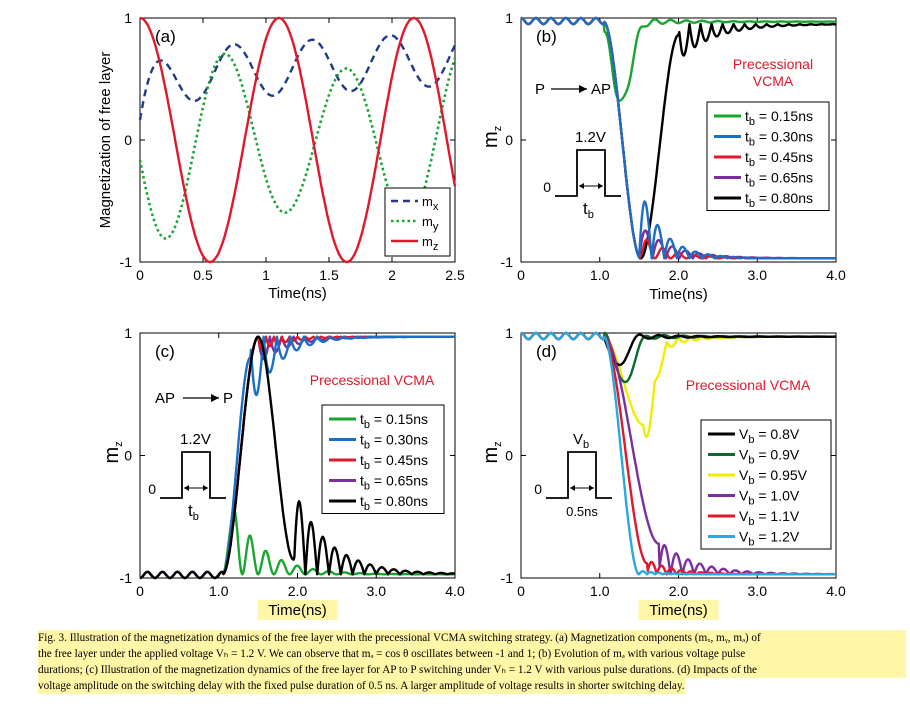 Image resolution: width=910 pixels, height=706 pixels. Describe the element at coordinates (773, 477) in the screenshot. I see `legend-entry: Vb = 0.95V` at that location.